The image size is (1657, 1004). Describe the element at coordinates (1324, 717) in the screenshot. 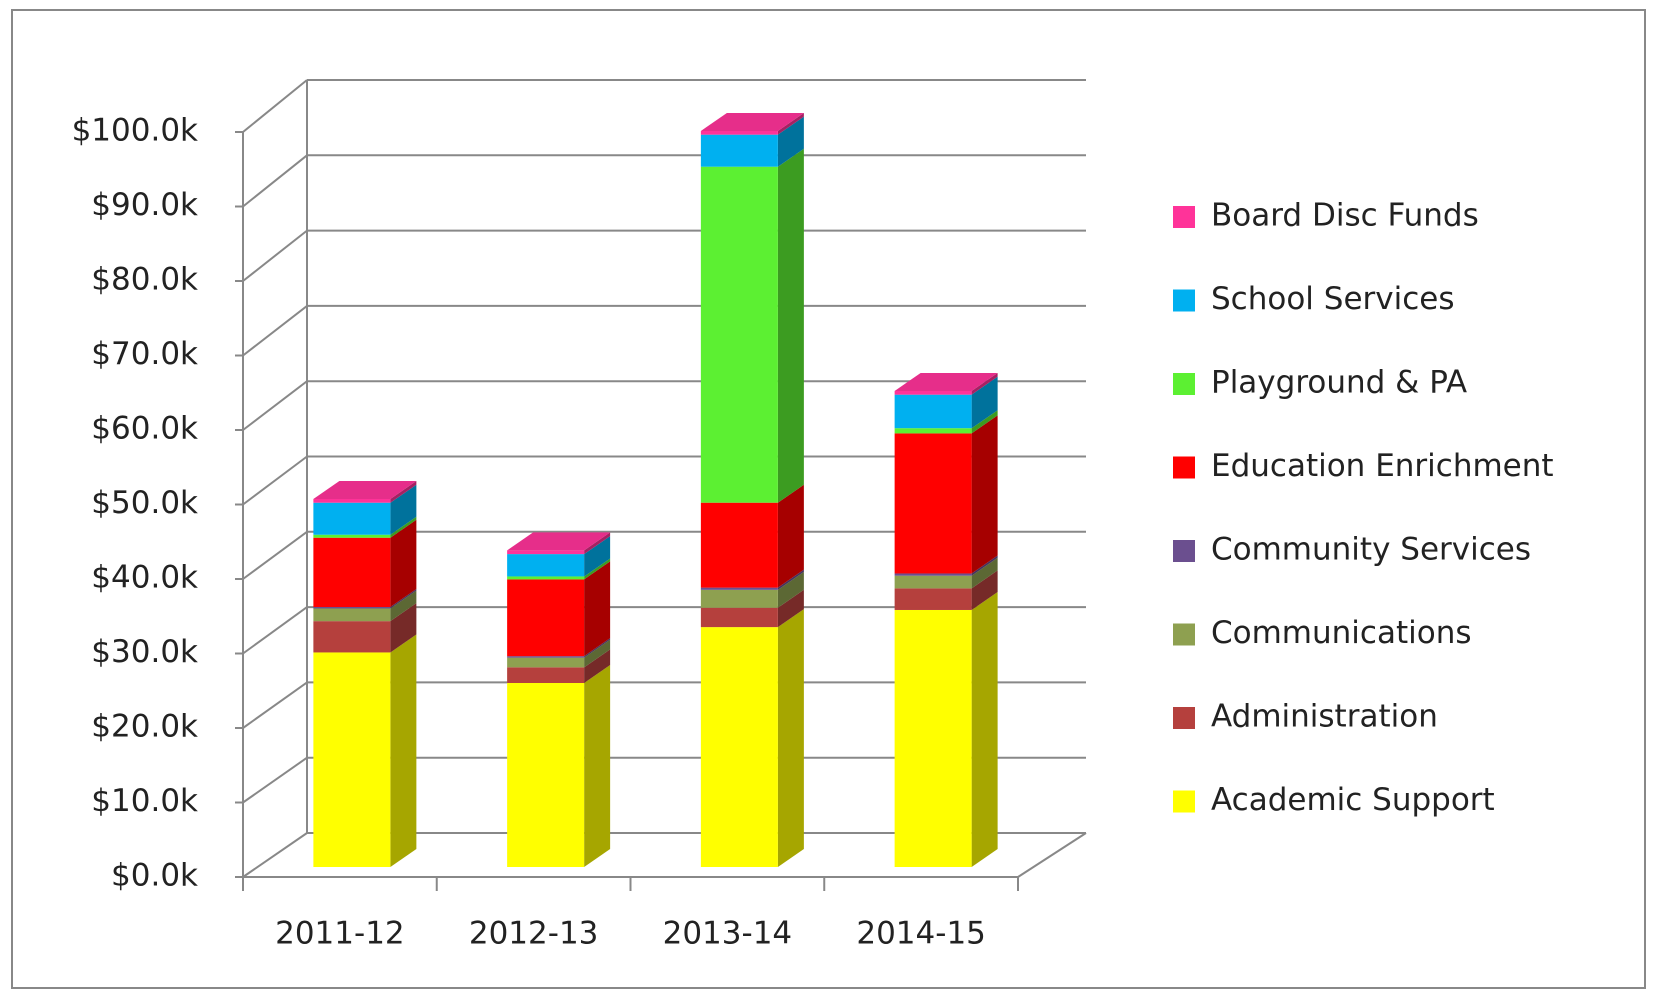

I see `legend-label: Administration` at that location.